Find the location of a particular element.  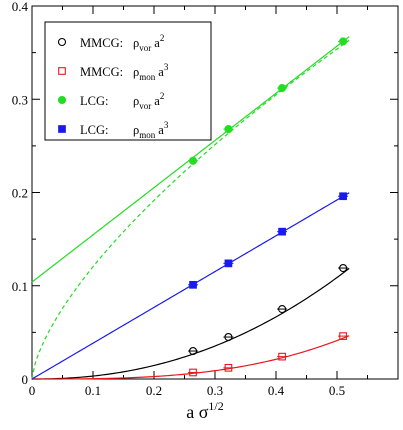

y-tick-label: 0.4 is located at coordinates (20, 7).